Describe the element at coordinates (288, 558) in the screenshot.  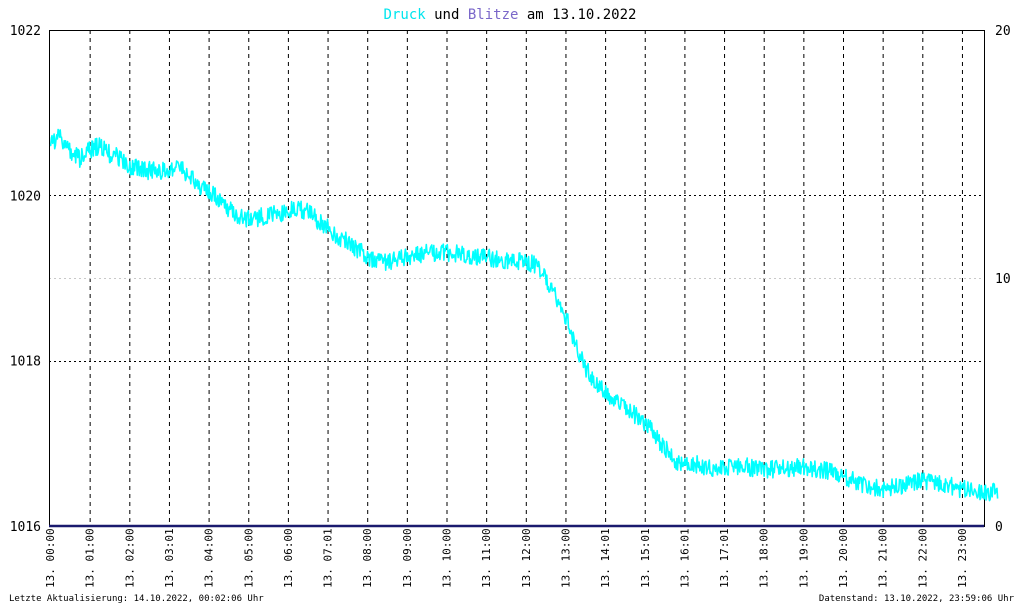
I see `x-tick-label: 13. 06:00` at that location.